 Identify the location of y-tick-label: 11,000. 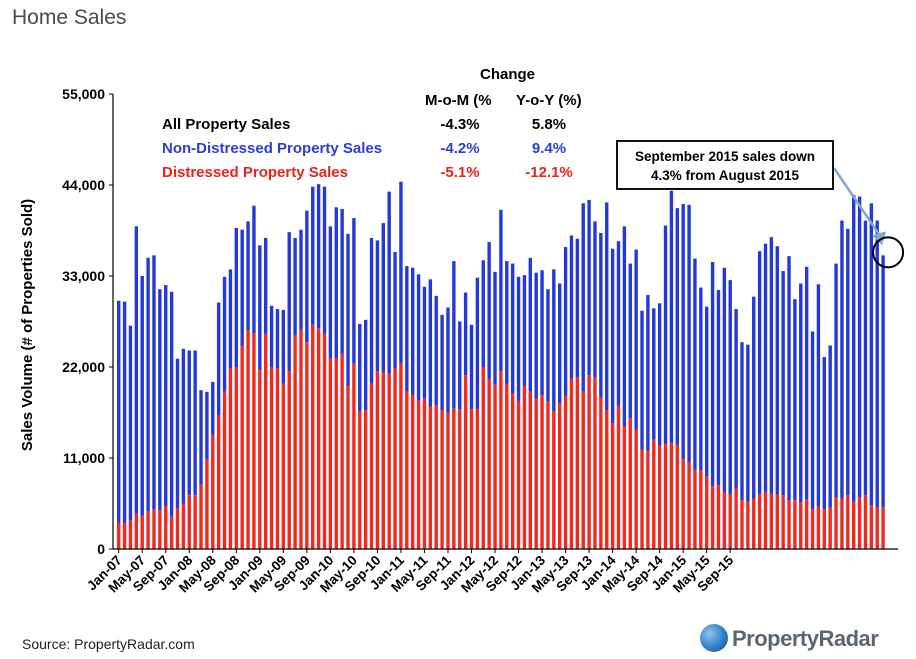
(84, 458).